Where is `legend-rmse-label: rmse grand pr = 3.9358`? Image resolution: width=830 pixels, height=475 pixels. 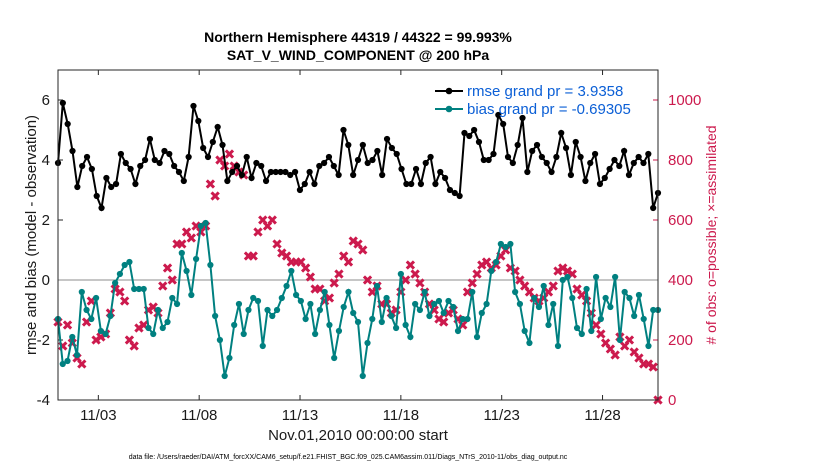 legend-rmse-label: rmse grand pr = 3.9358 is located at coordinates (545, 91).